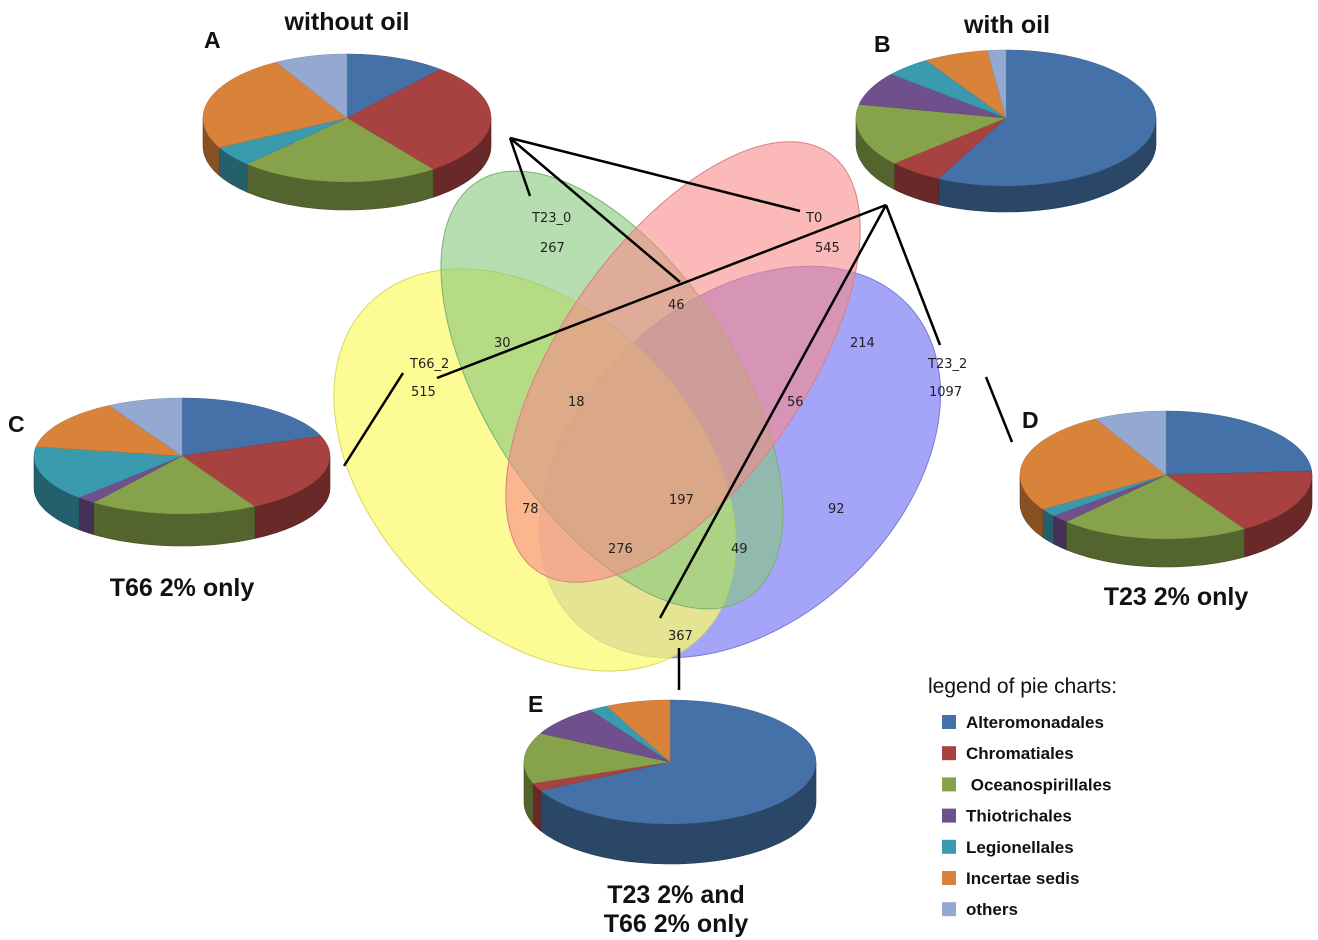 This screenshot has width=1318, height=940. I want to click on venn-set-t0, so click(683, 362).